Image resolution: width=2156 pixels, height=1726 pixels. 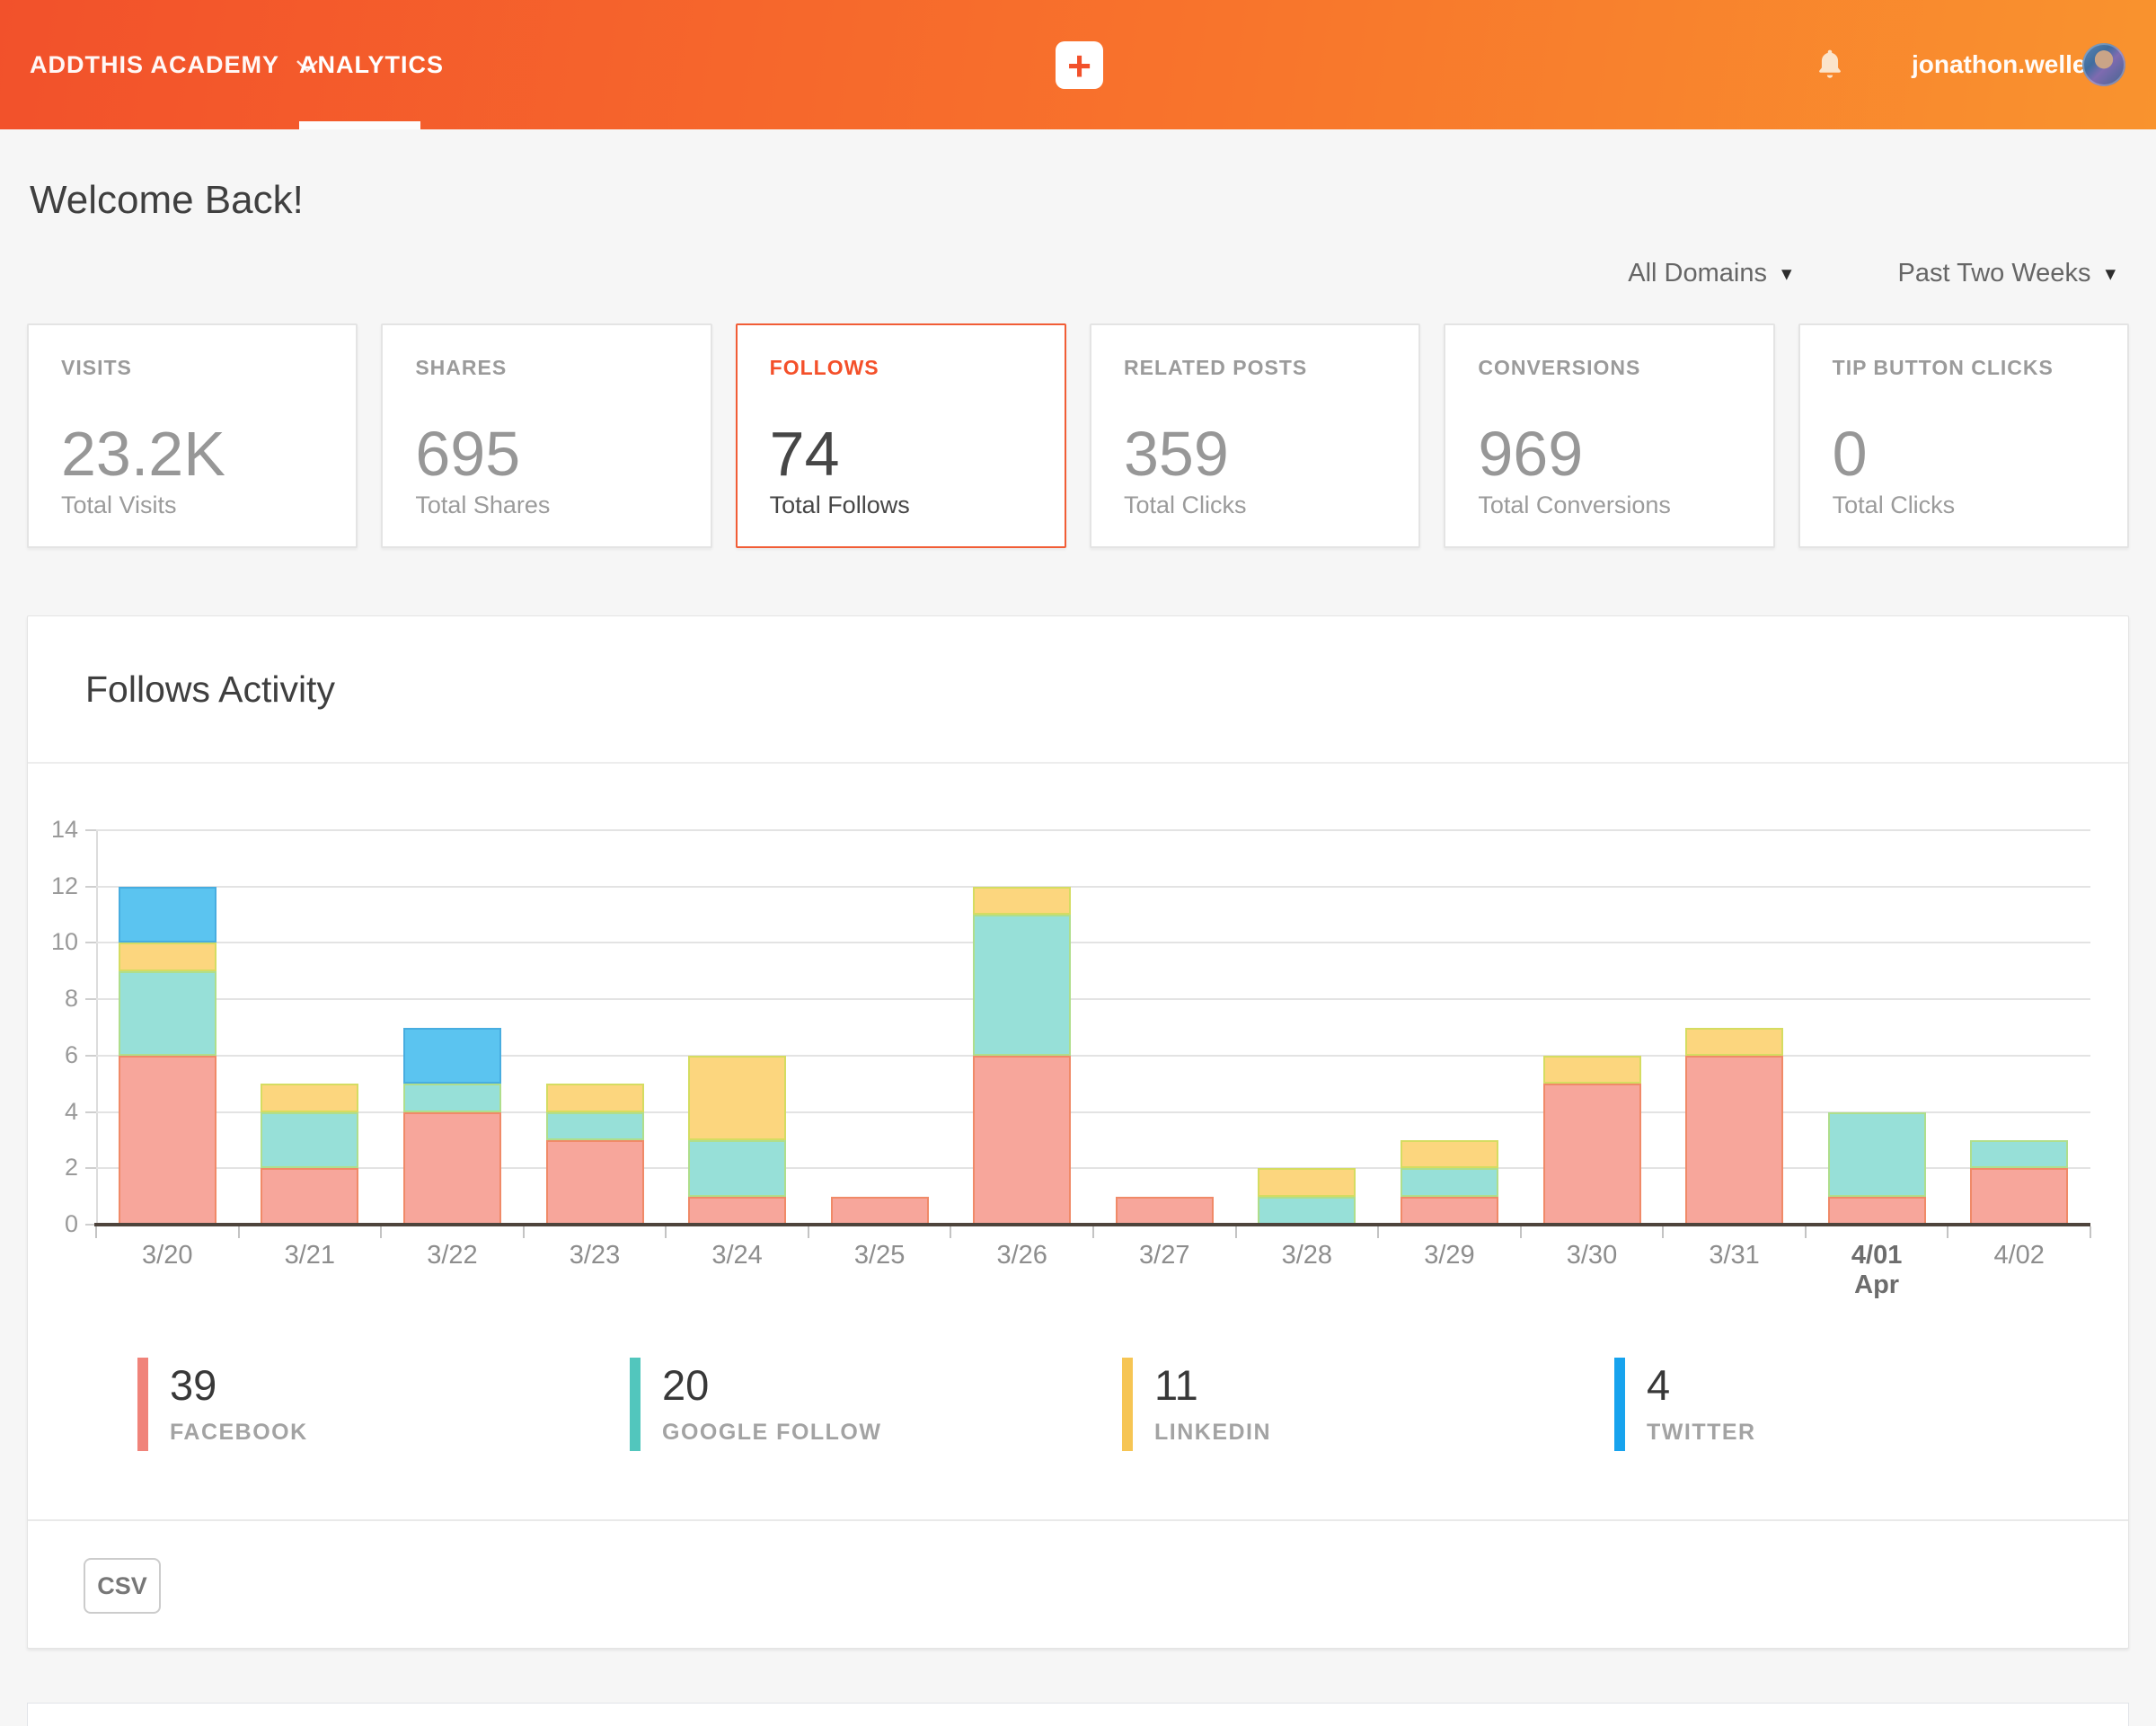 What do you see at coordinates (97, 1027) in the screenshot?
I see `y-axis-line` at bounding box center [97, 1027].